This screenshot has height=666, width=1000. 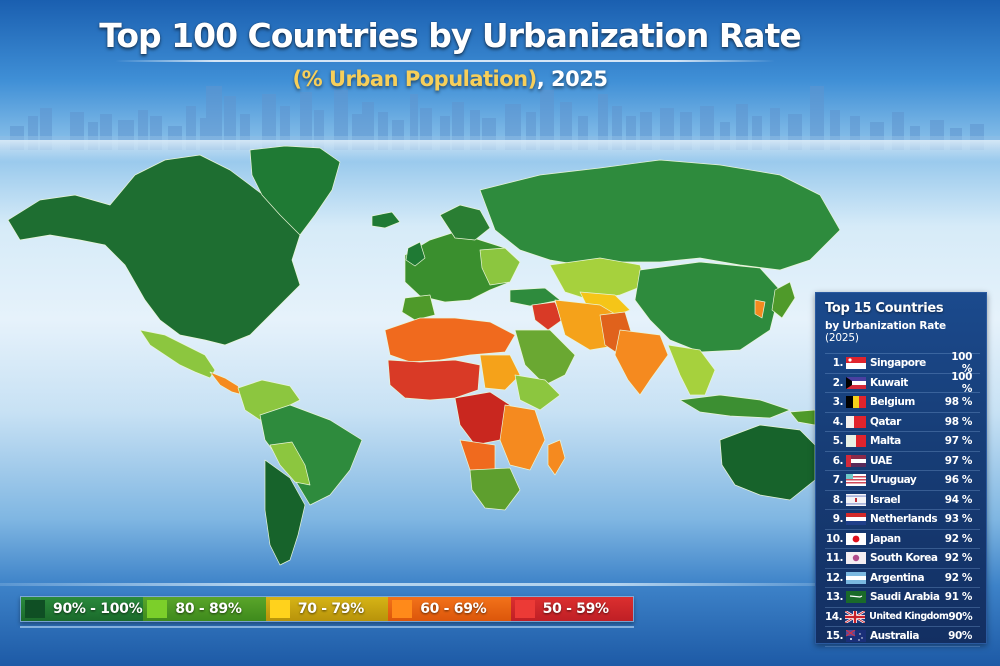 I want to click on panel-subtitle-text: by Urbanization Rate, so click(x=885, y=326).